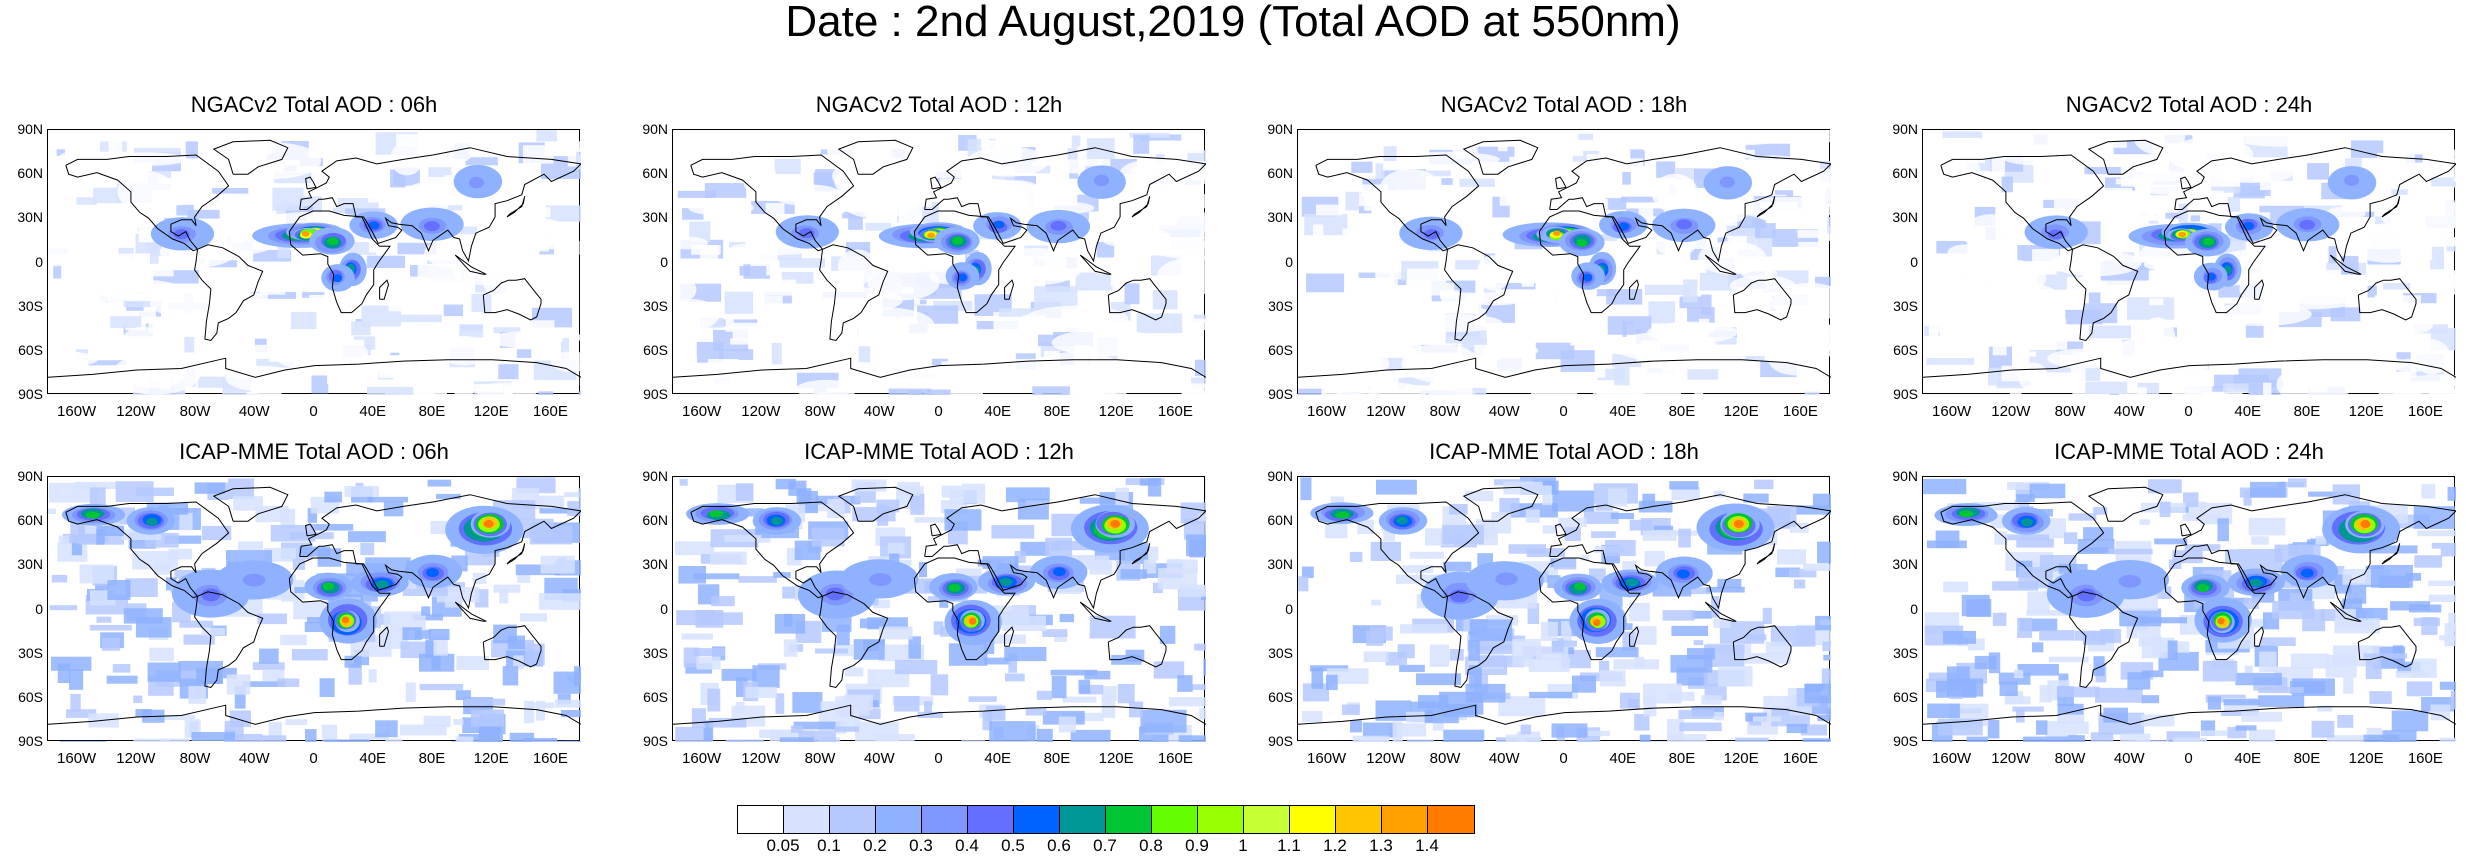  Describe the element at coordinates (373, 412) in the screenshot. I see `lon-tick-label: 40E` at that location.